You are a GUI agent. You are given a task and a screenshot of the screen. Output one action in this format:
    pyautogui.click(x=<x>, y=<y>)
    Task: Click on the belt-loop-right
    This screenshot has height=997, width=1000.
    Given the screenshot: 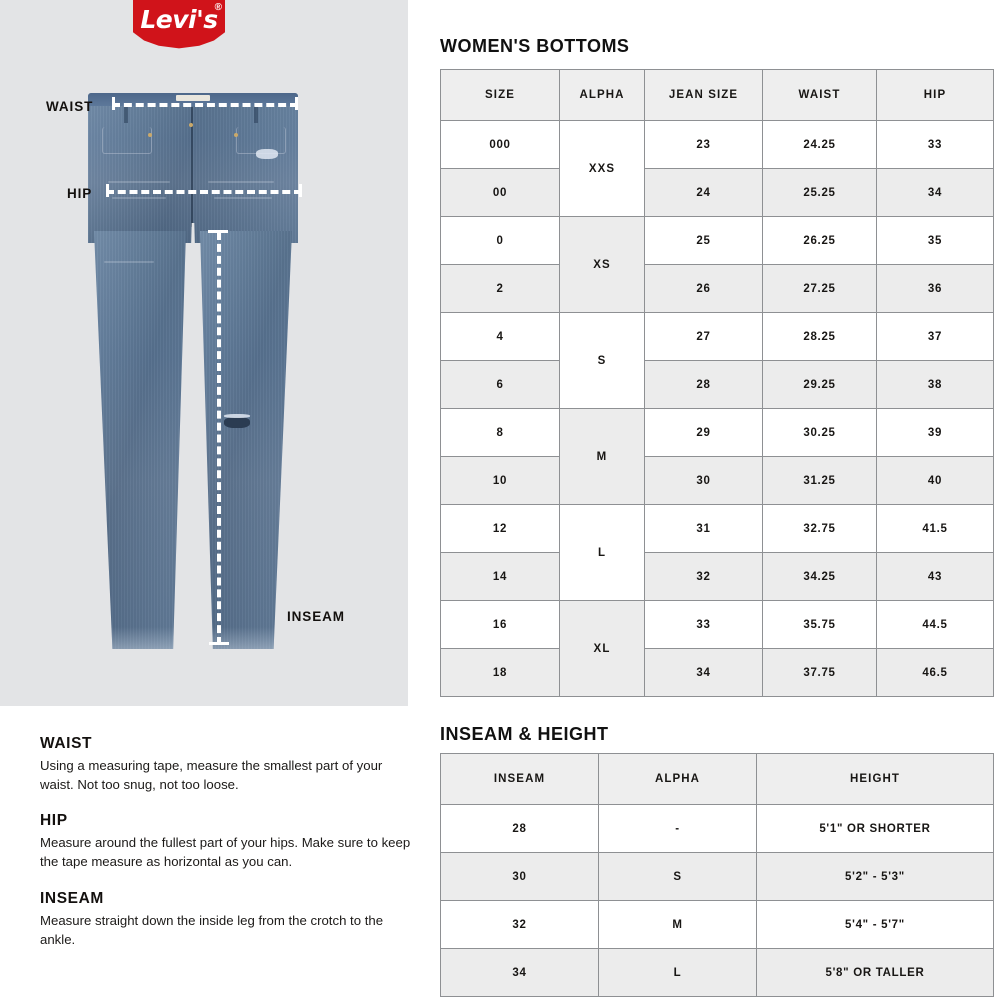 What is the action you would take?
    pyautogui.click(x=256, y=114)
    